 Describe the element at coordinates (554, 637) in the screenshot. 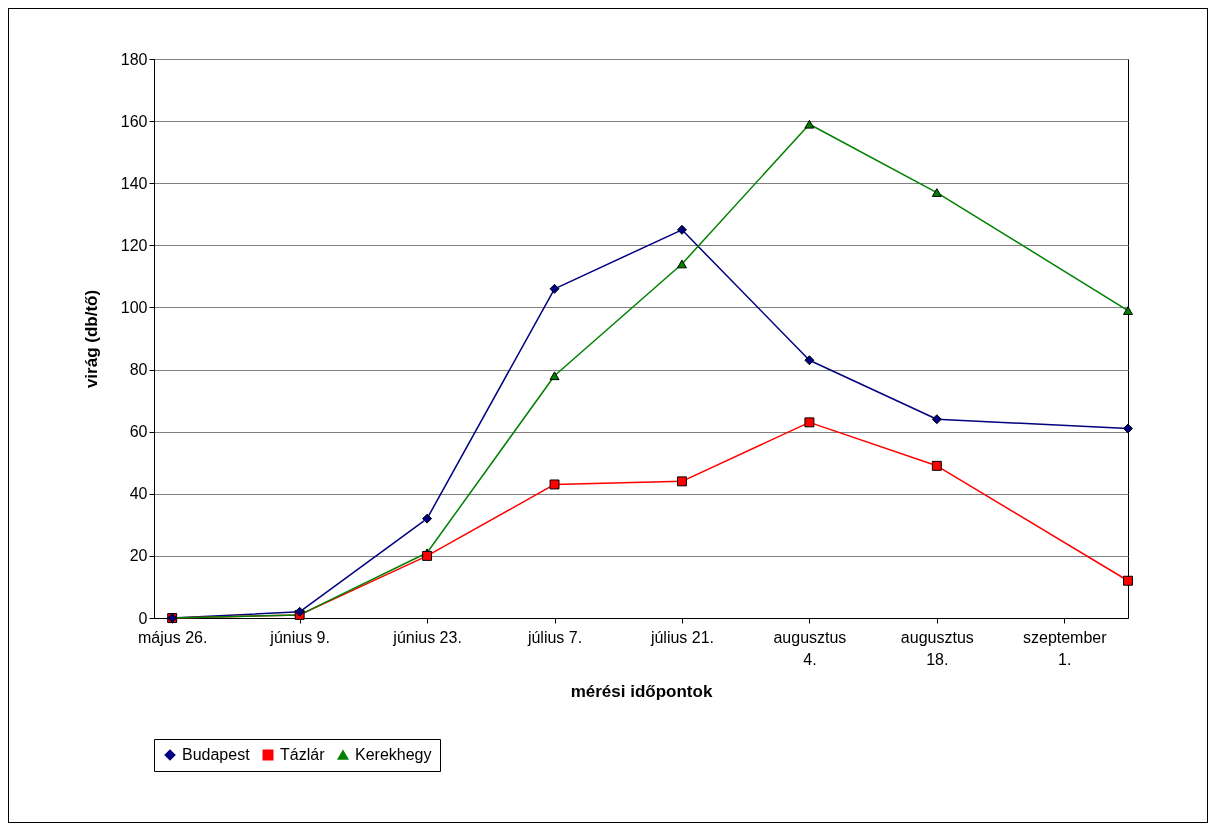

I see `x-tick-label: július 7.` at that location.